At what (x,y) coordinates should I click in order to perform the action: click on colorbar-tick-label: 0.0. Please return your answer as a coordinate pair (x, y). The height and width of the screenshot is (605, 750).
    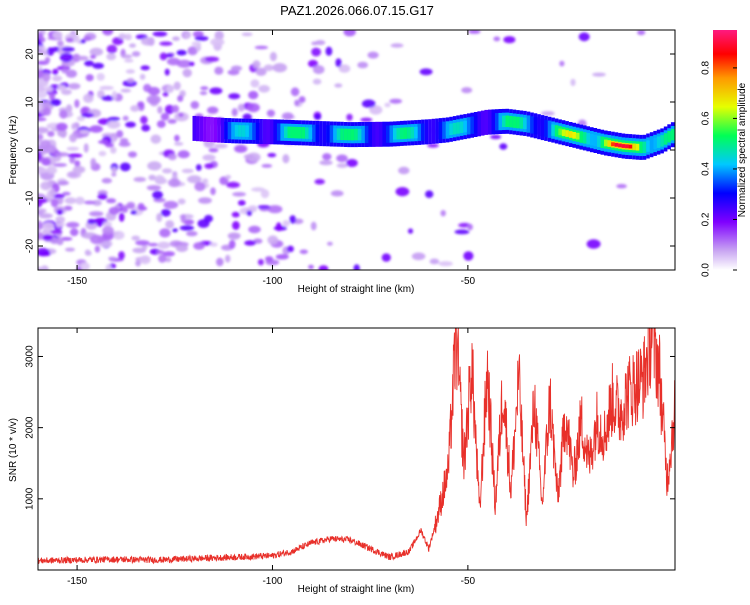
    Looking at the image, I should click on (706, 270).